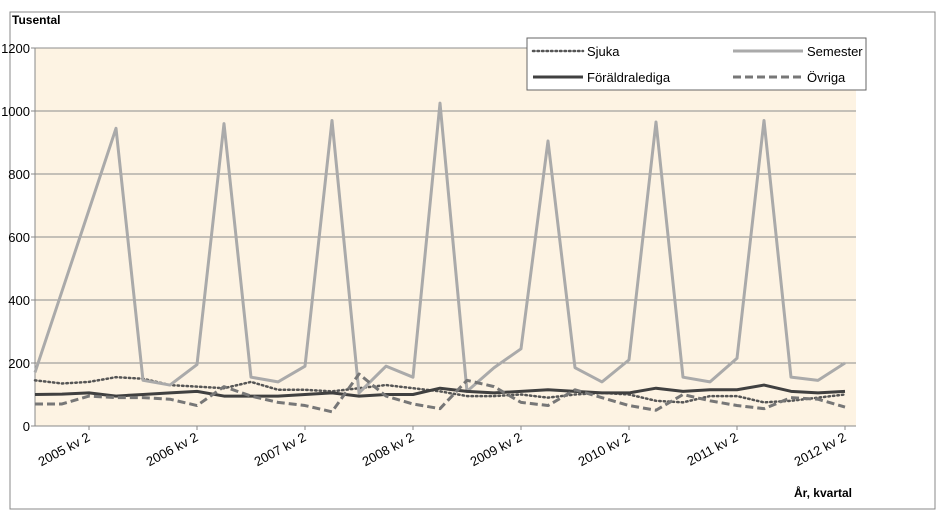 The image size is (948, 515). What do you see at coordinates (835, 51) in the screenshot?
I see `legend-label: Semester` at bounding box center [835, 51].